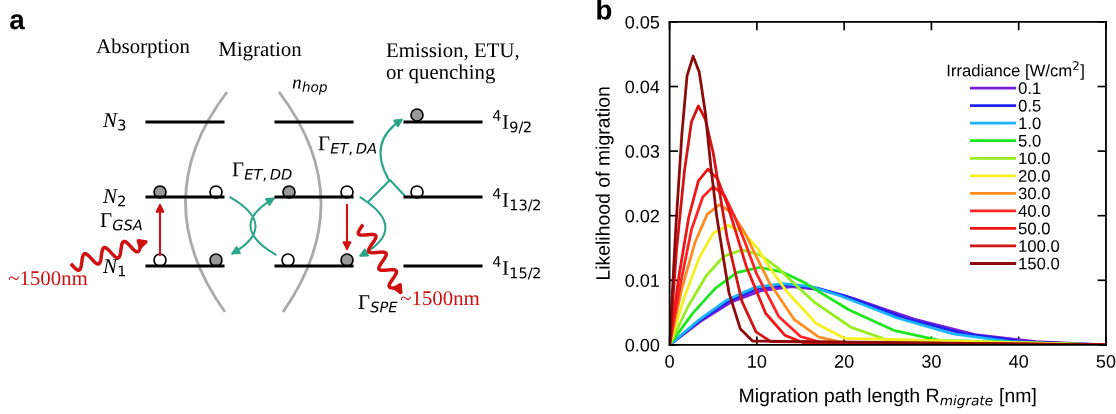  What do you see at coordinates (260, 51) in the screenshot?
I see `text: Migration` at bounding box center [260, 51].